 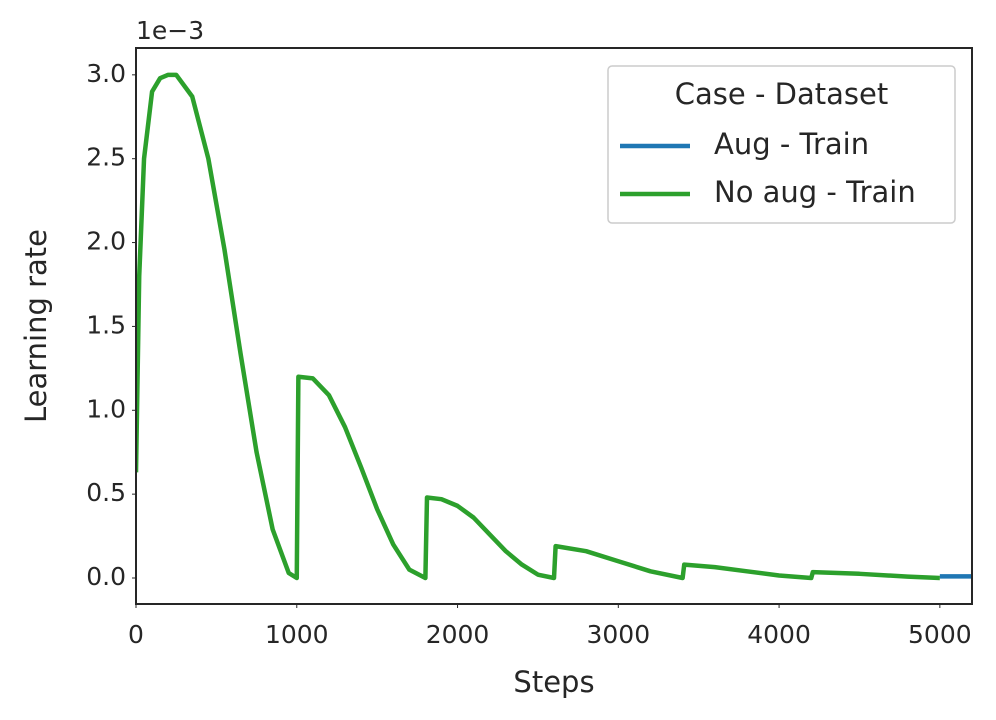 What do you see at coordinates (781, 94) in the screenshot?
I see `legend-title: Case - Dataset` at bounding box center [781, 94].